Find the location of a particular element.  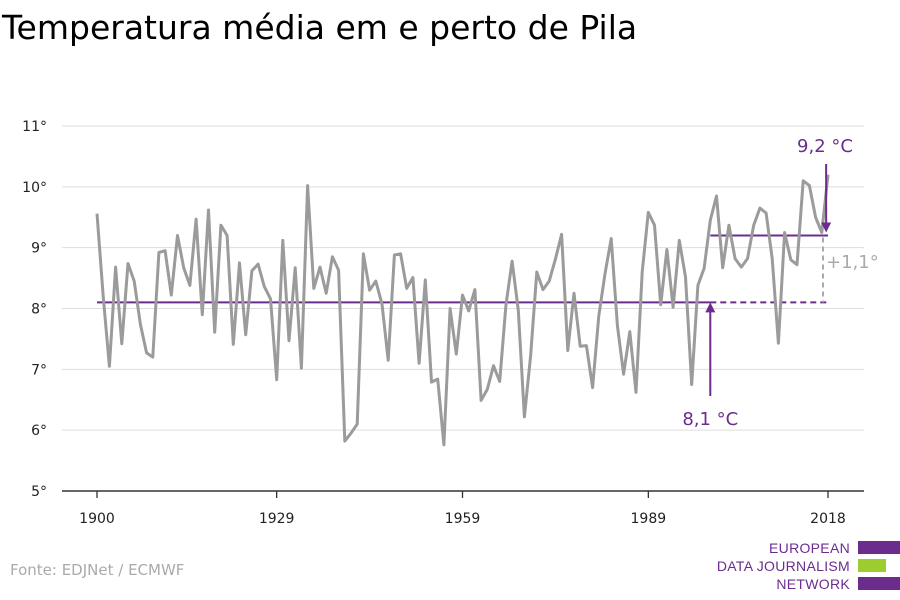

y-axis: 5° 6° 7° 8° 9° 10° 11° is located at coordinates (34, 309).